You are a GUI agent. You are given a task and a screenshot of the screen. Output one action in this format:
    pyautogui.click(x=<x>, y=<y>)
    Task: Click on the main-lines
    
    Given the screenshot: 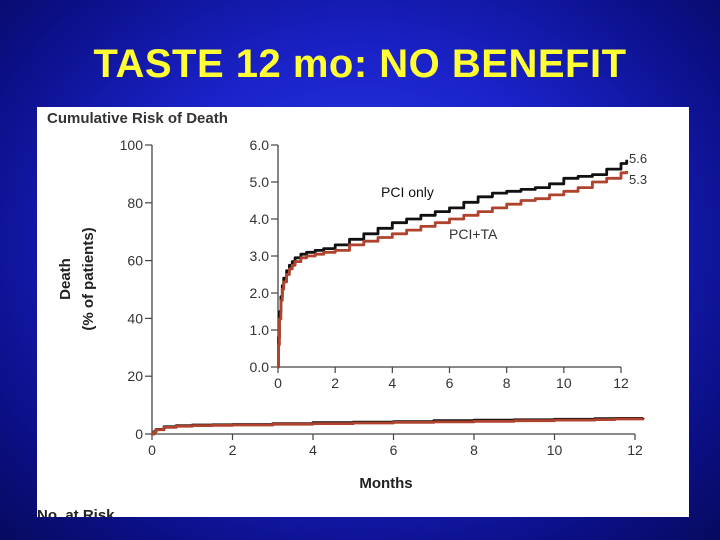 What is the action you would take?
    pyautogui.click(x=398, y=426)
    